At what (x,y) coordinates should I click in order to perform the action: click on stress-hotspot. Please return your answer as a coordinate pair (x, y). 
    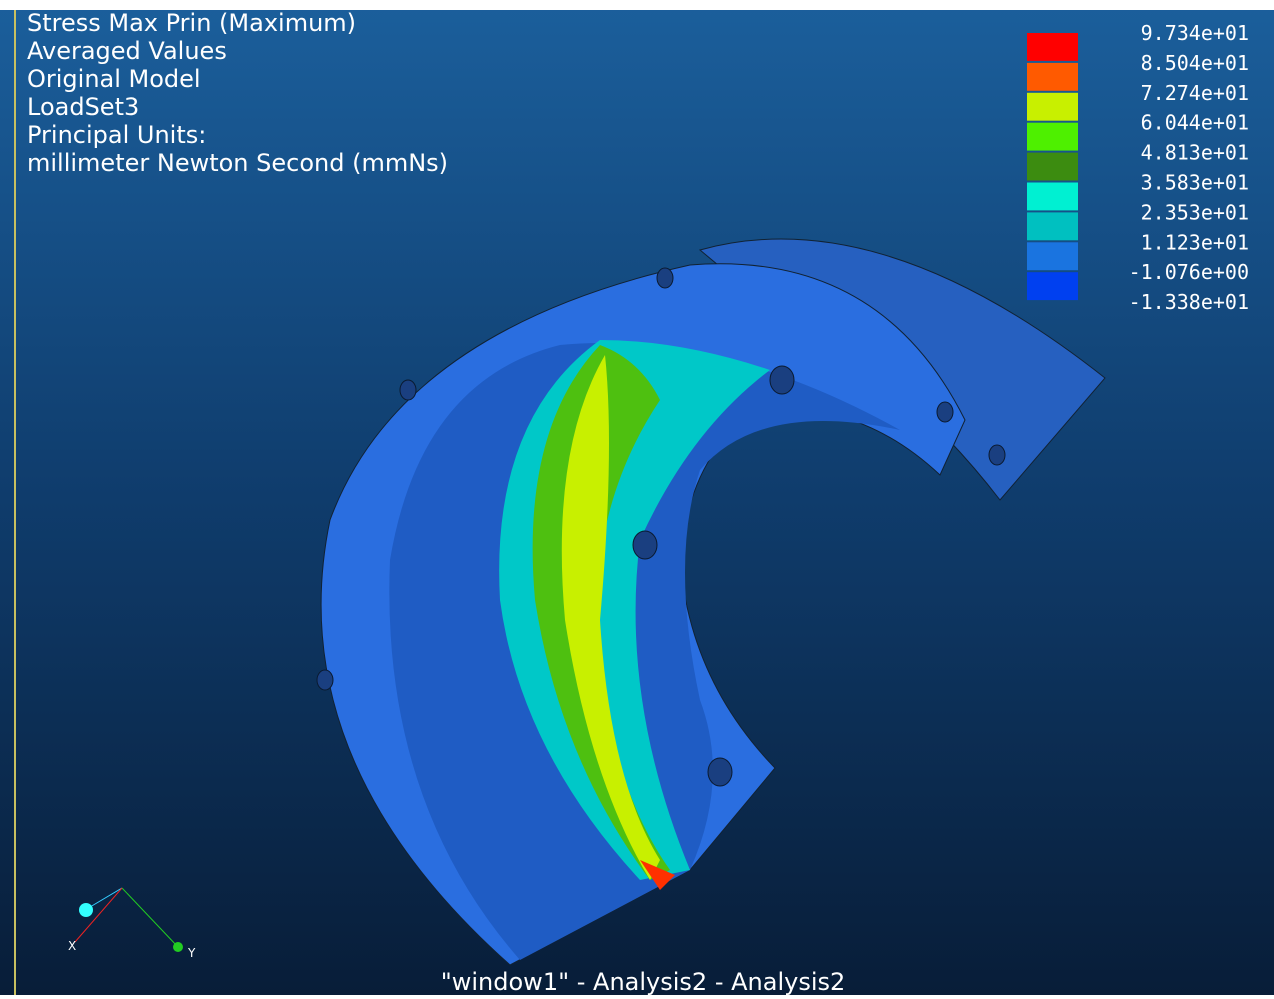
    Looking at the image, I should click on (657, 875).